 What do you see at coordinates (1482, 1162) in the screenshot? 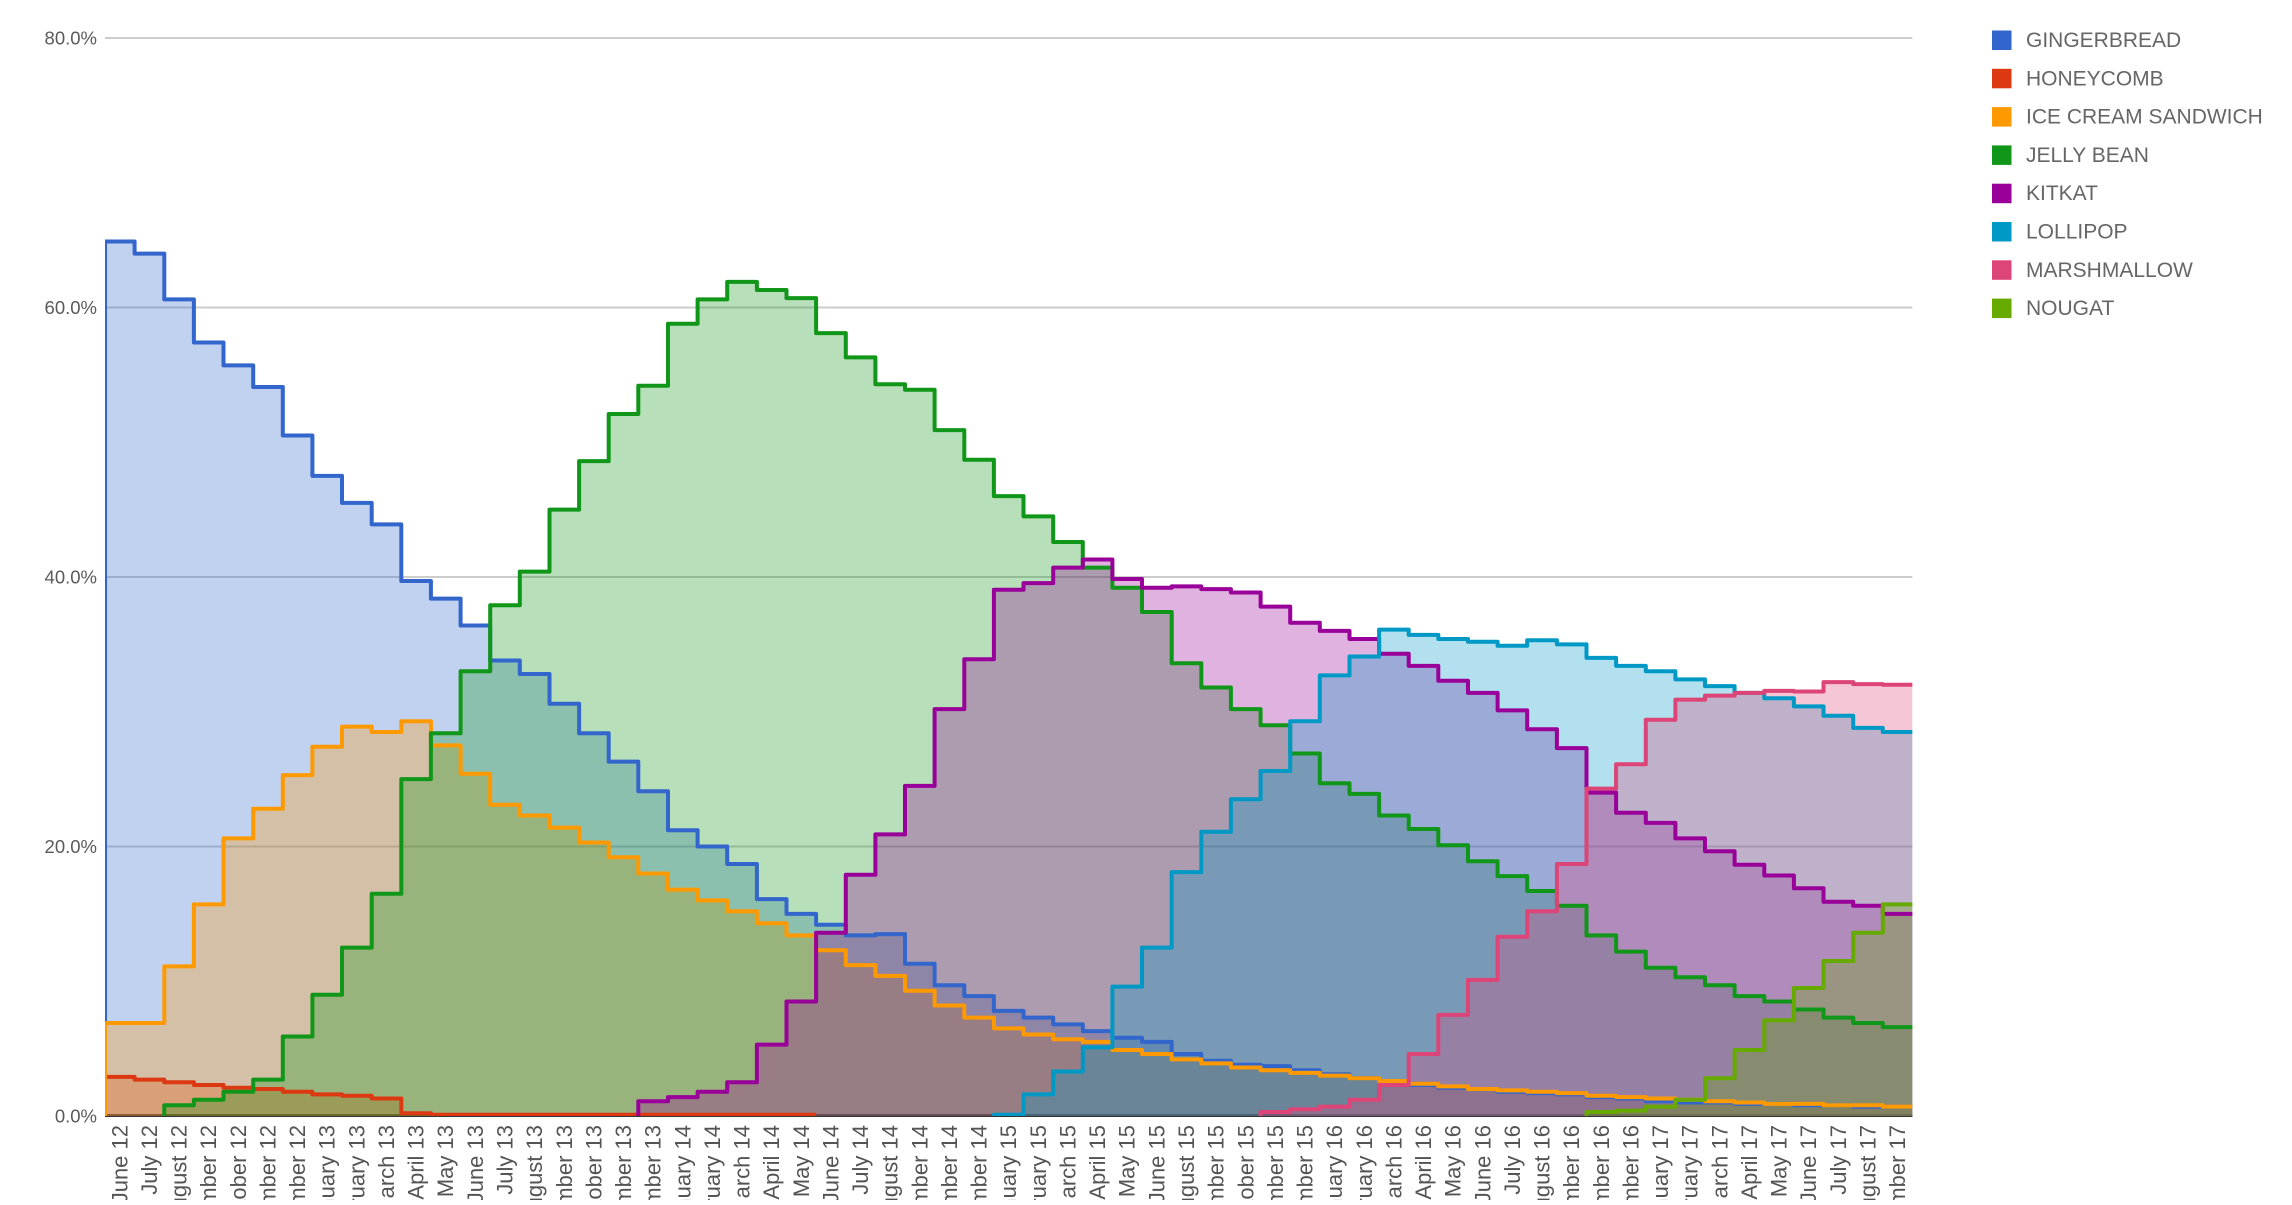
I see `svg-text: June 16` at bounding box center [1482, 1162].